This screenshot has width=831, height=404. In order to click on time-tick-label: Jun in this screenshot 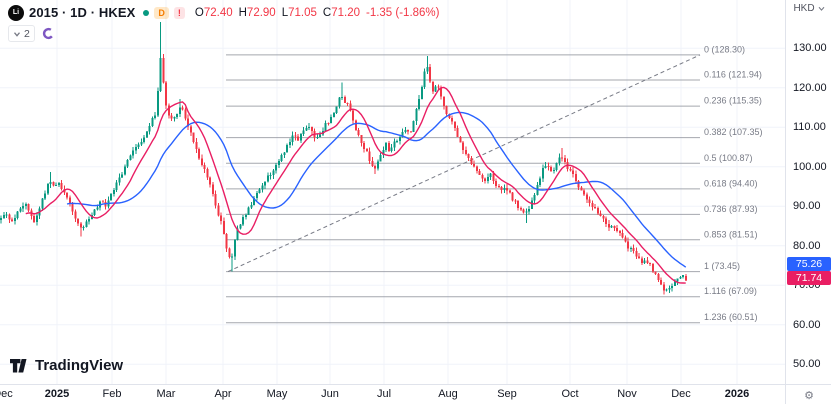, I will do `click(330, 394)`.